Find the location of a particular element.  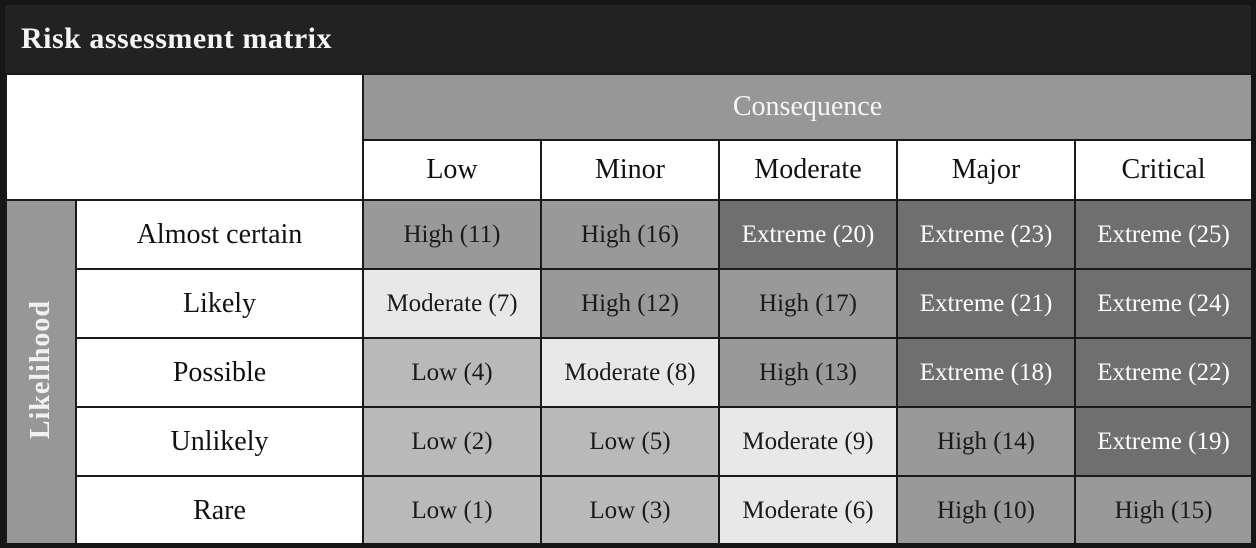

matrix-cell: High (10) is located at coordinates (986, 509).